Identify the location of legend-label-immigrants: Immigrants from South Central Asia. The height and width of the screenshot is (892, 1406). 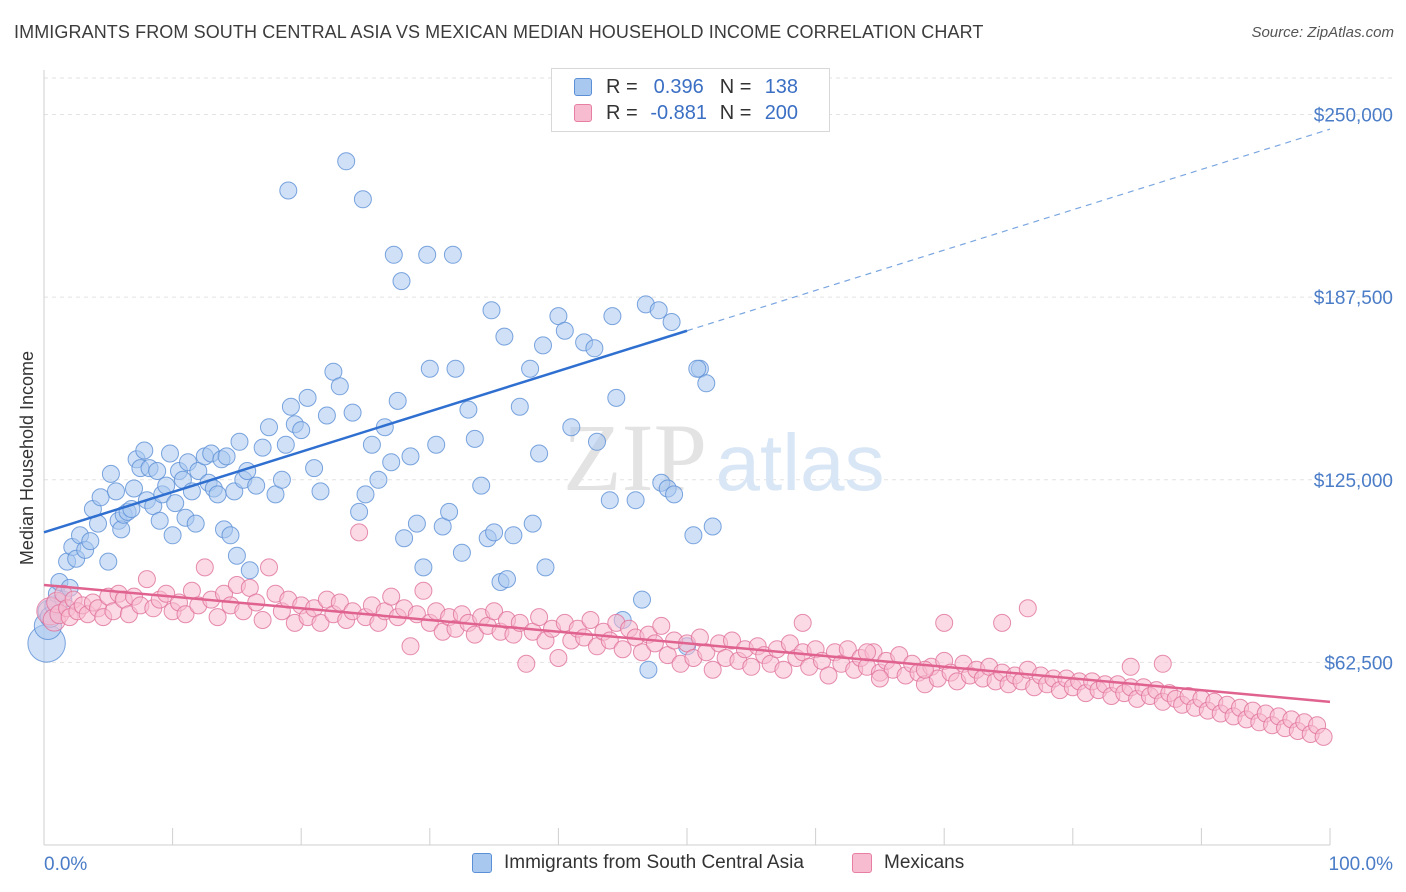
(654, 862).